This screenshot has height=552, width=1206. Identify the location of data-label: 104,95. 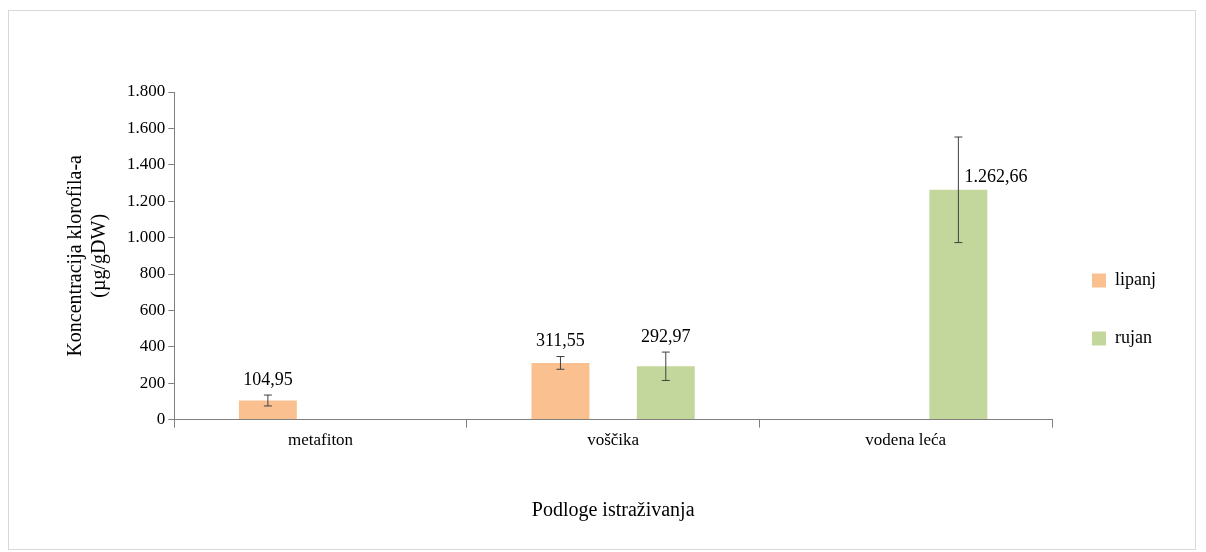
(268, 378).